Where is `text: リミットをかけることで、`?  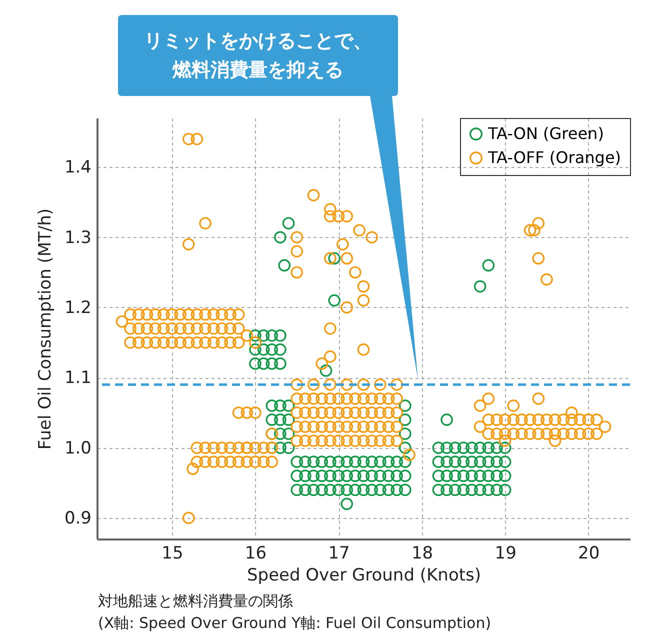
text: リミットをかけることで、 is located at coordinates (258, 41).